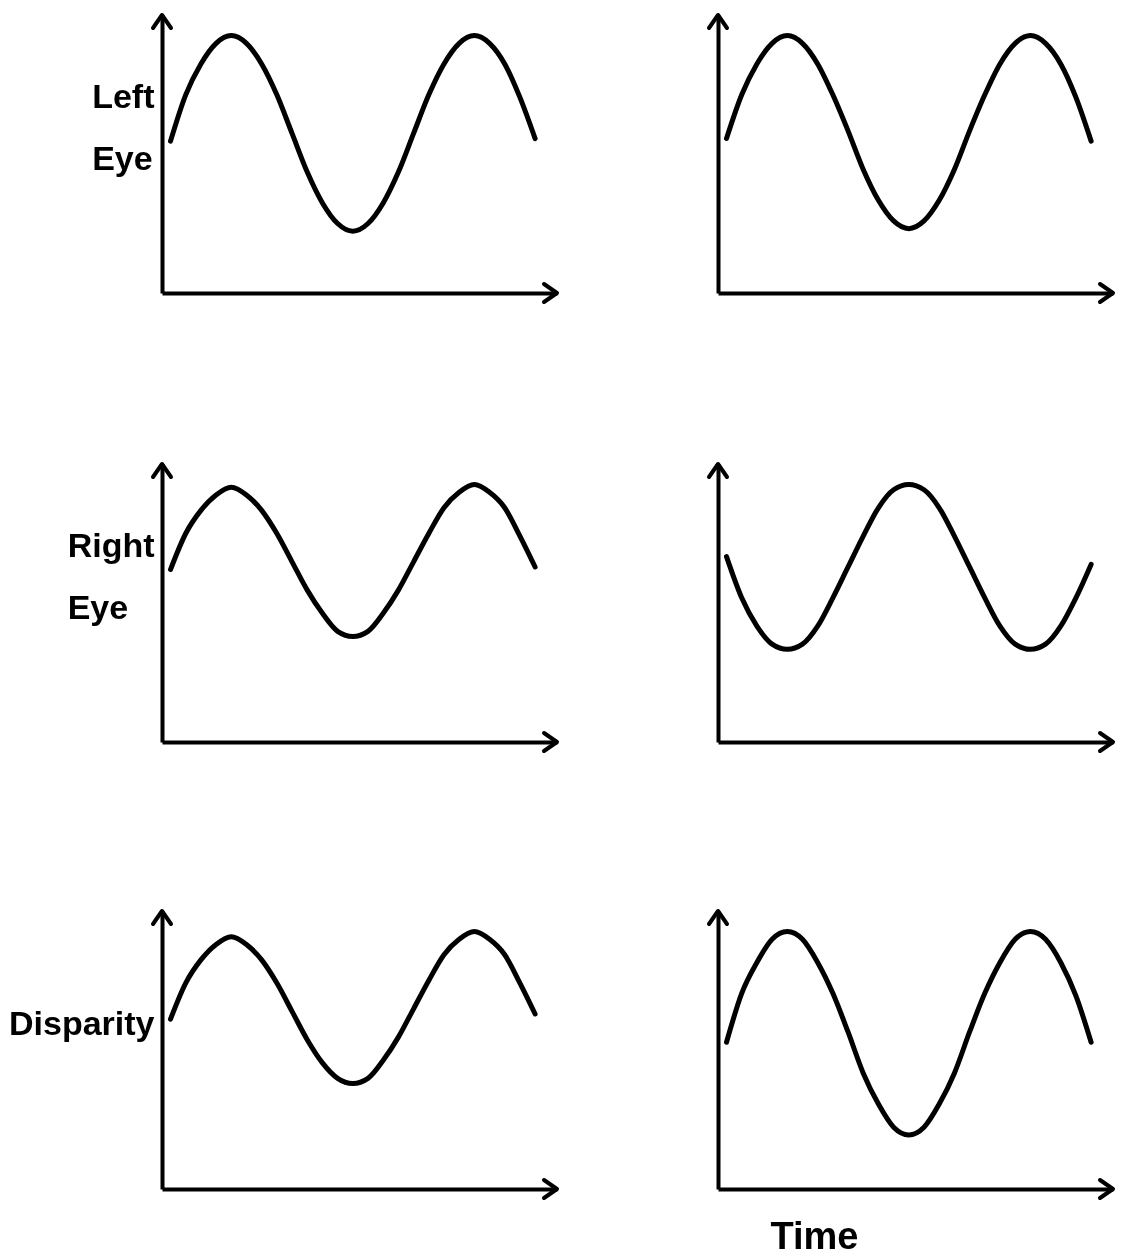 The image size is (1135, 1255). I want to click on y-axis-title: Disparity, so click(82, 1022).